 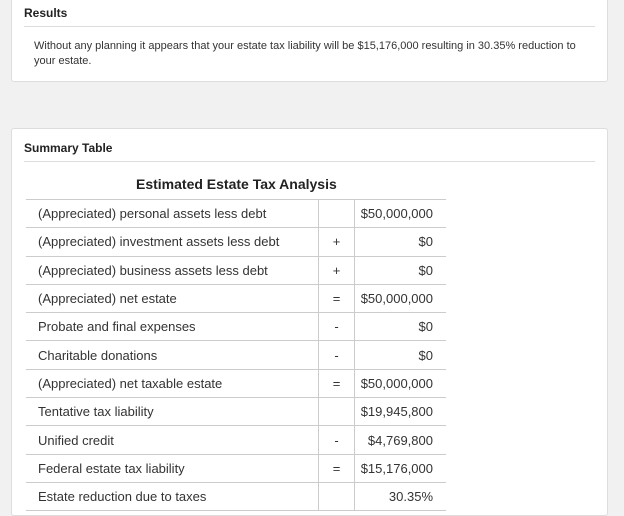 I want to click on row-label: Unified credit, so click(x=172, y=440).